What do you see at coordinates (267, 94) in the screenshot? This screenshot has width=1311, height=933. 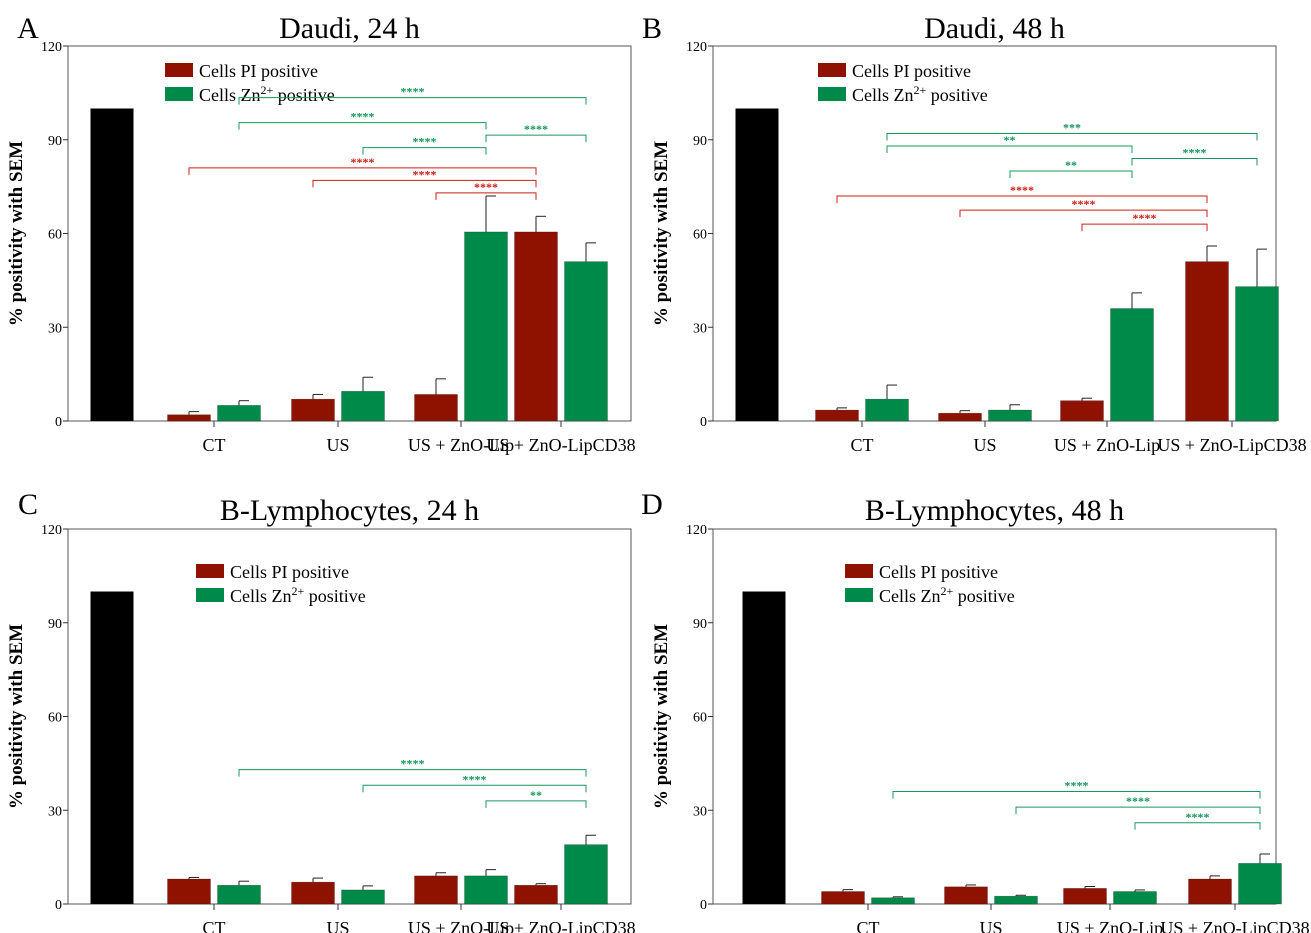 I see `legend-label-zn: Cells Zn2+ positive` at bounding box center [267, 94].